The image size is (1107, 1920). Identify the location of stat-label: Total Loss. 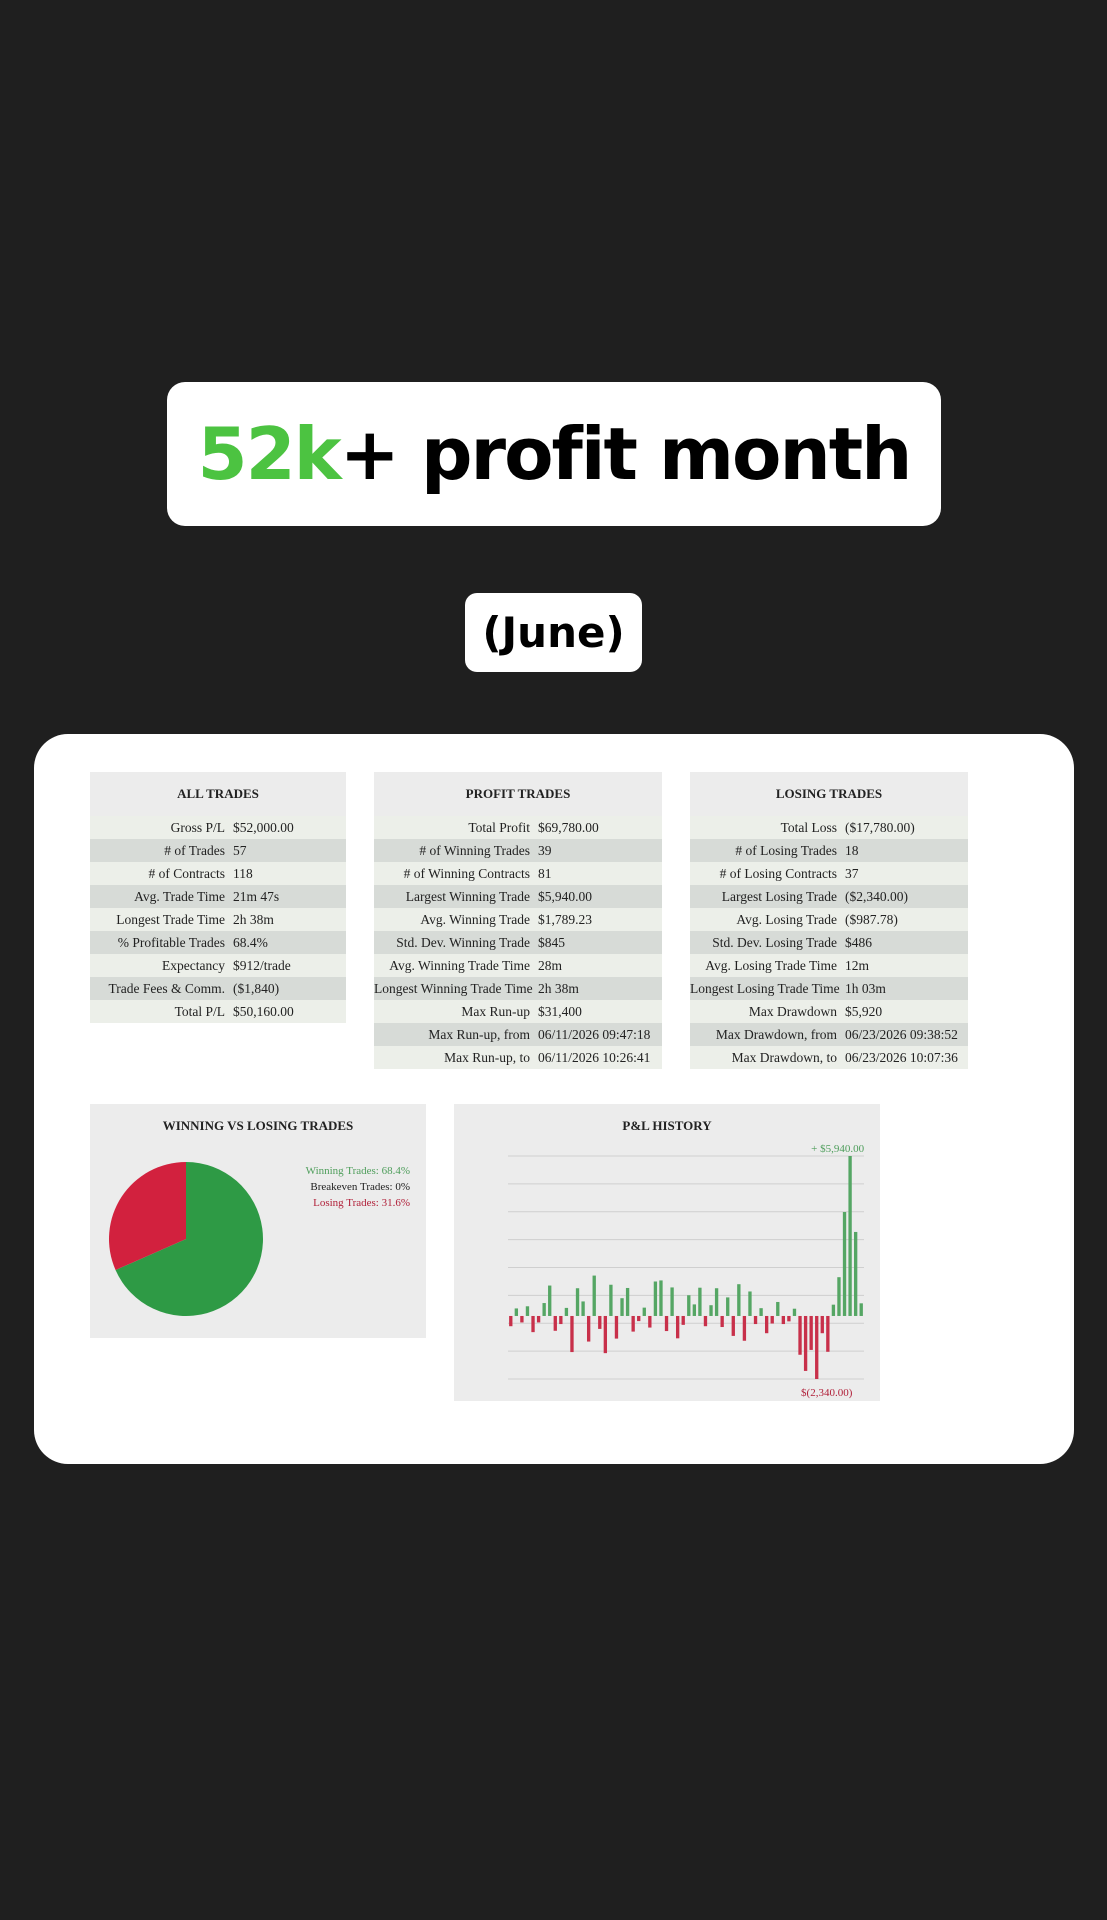
(808, 827).